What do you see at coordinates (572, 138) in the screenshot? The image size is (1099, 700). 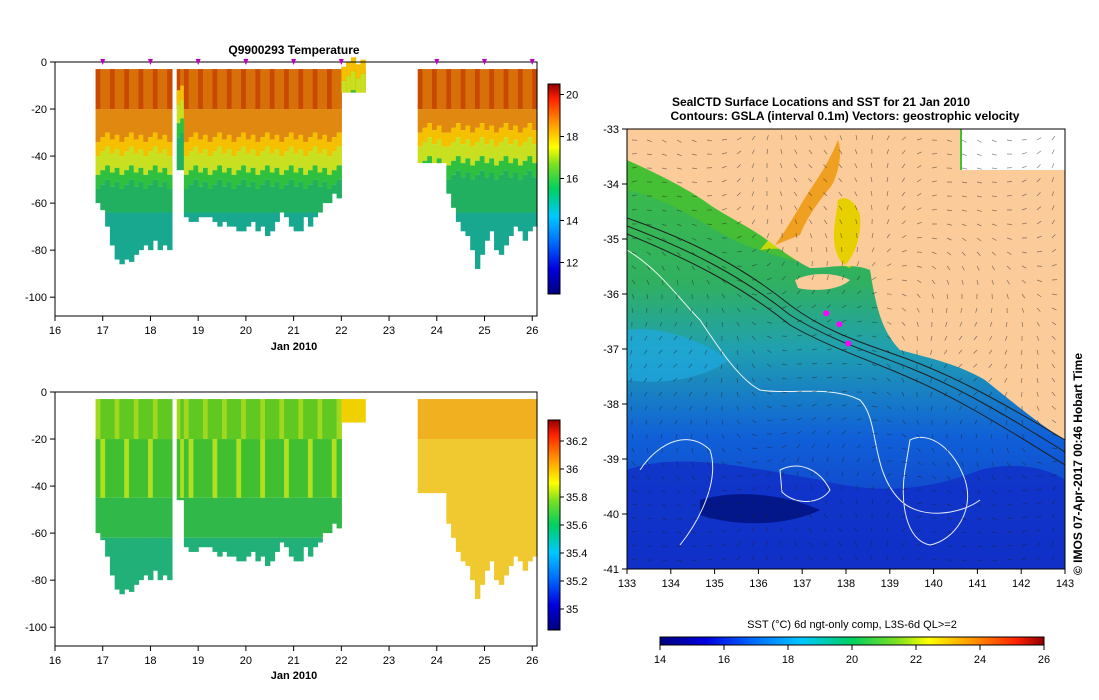 I see `p1-cb-tick-label: 18` at bounding box center [572, 138].